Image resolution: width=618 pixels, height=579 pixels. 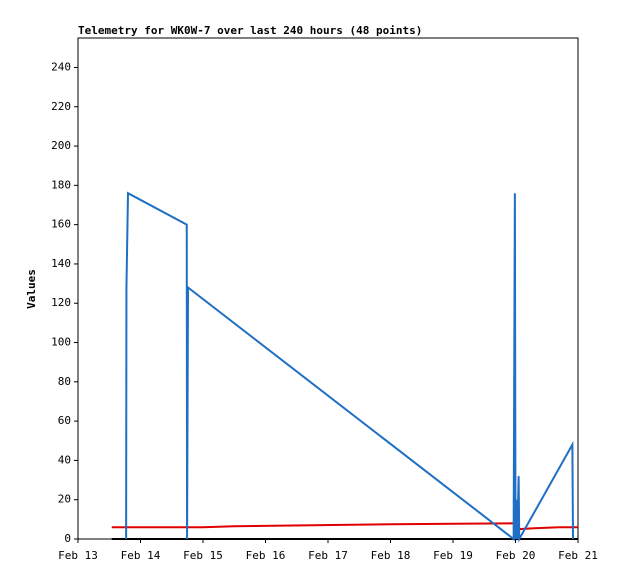 I want to click on x-tick-label: Feb 20, so click(x=516, y=555).